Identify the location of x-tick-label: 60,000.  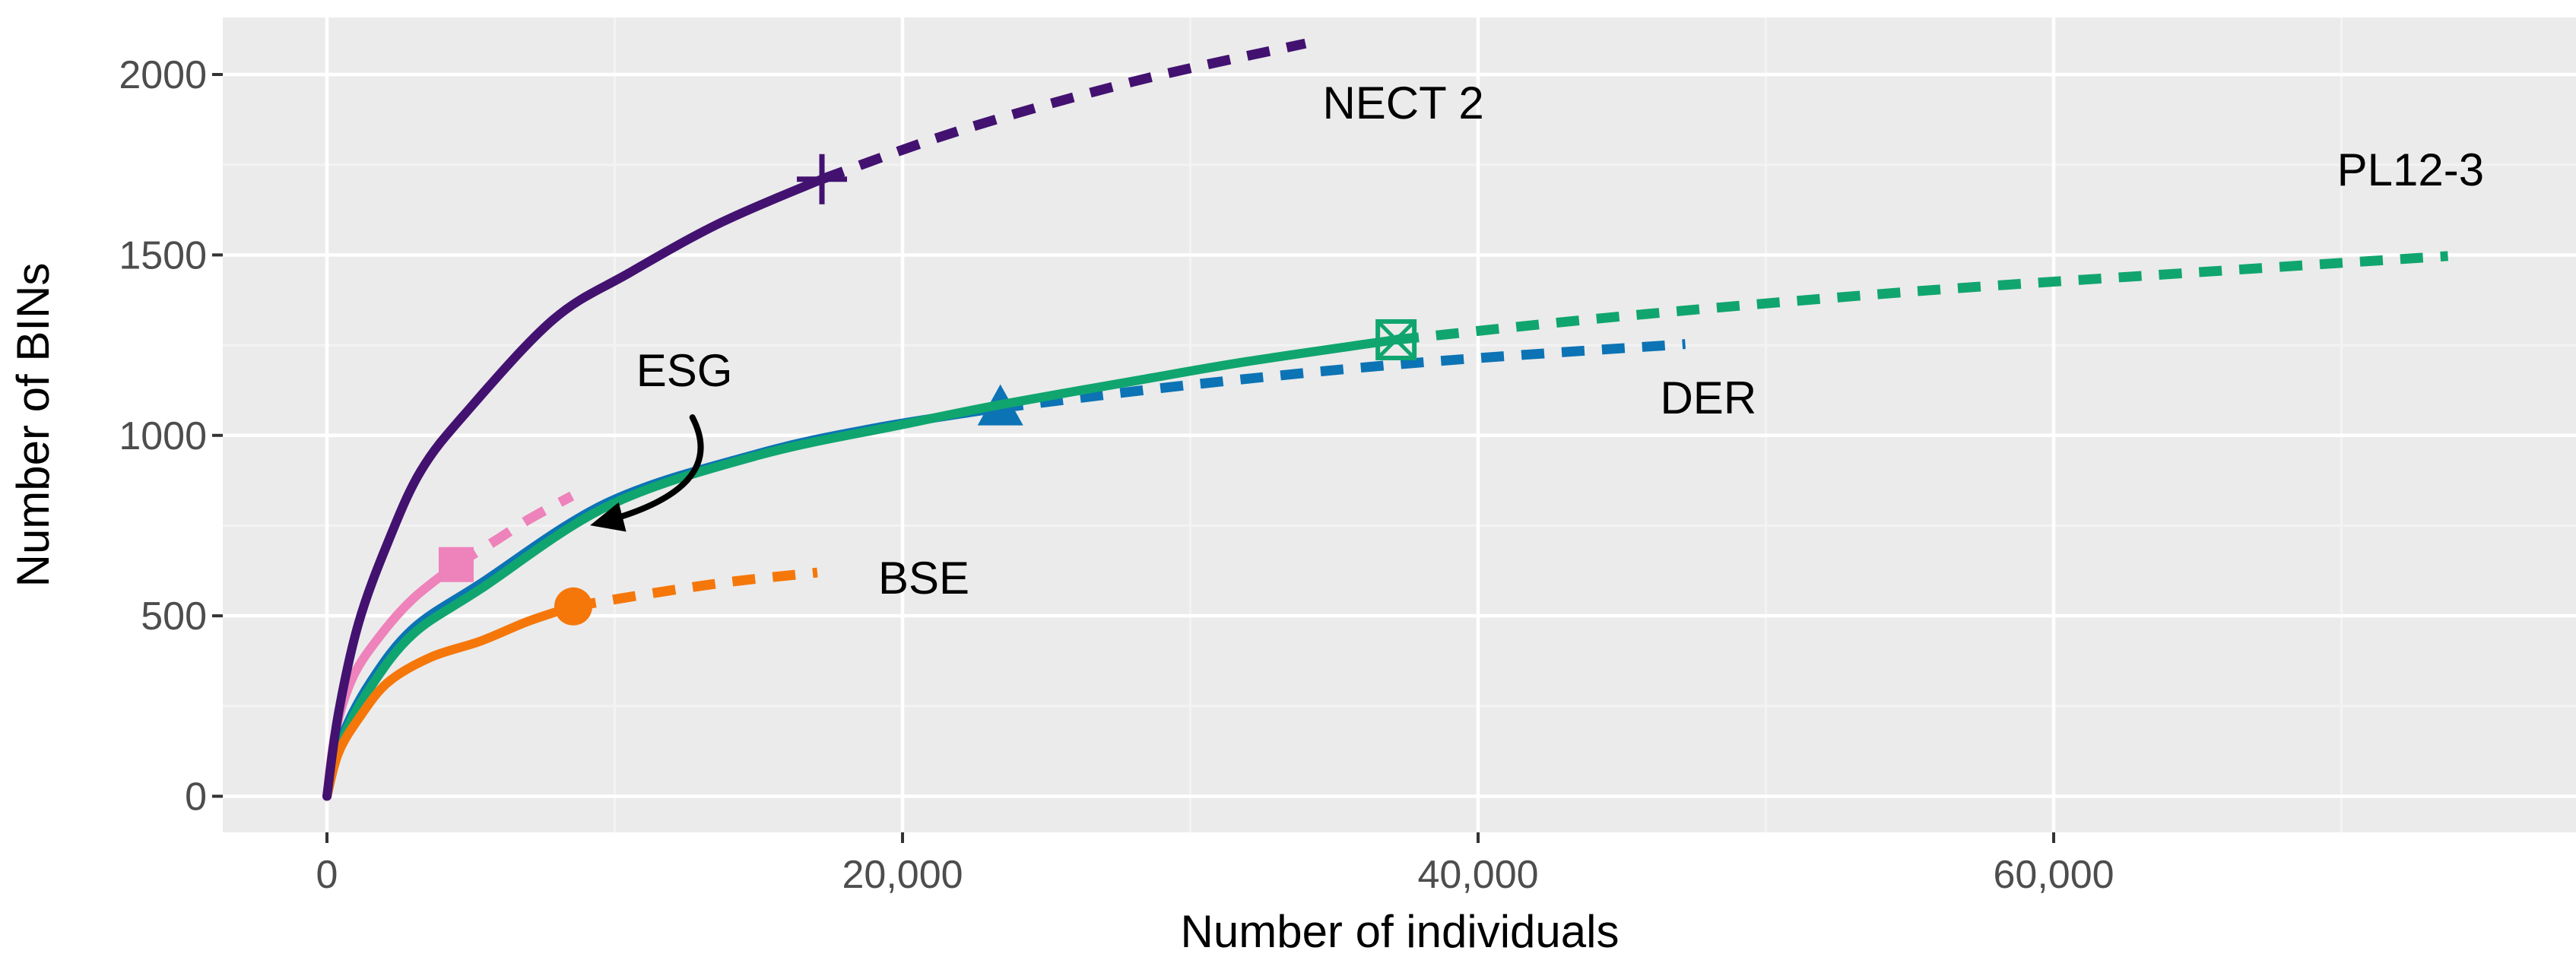
(2053, 875).